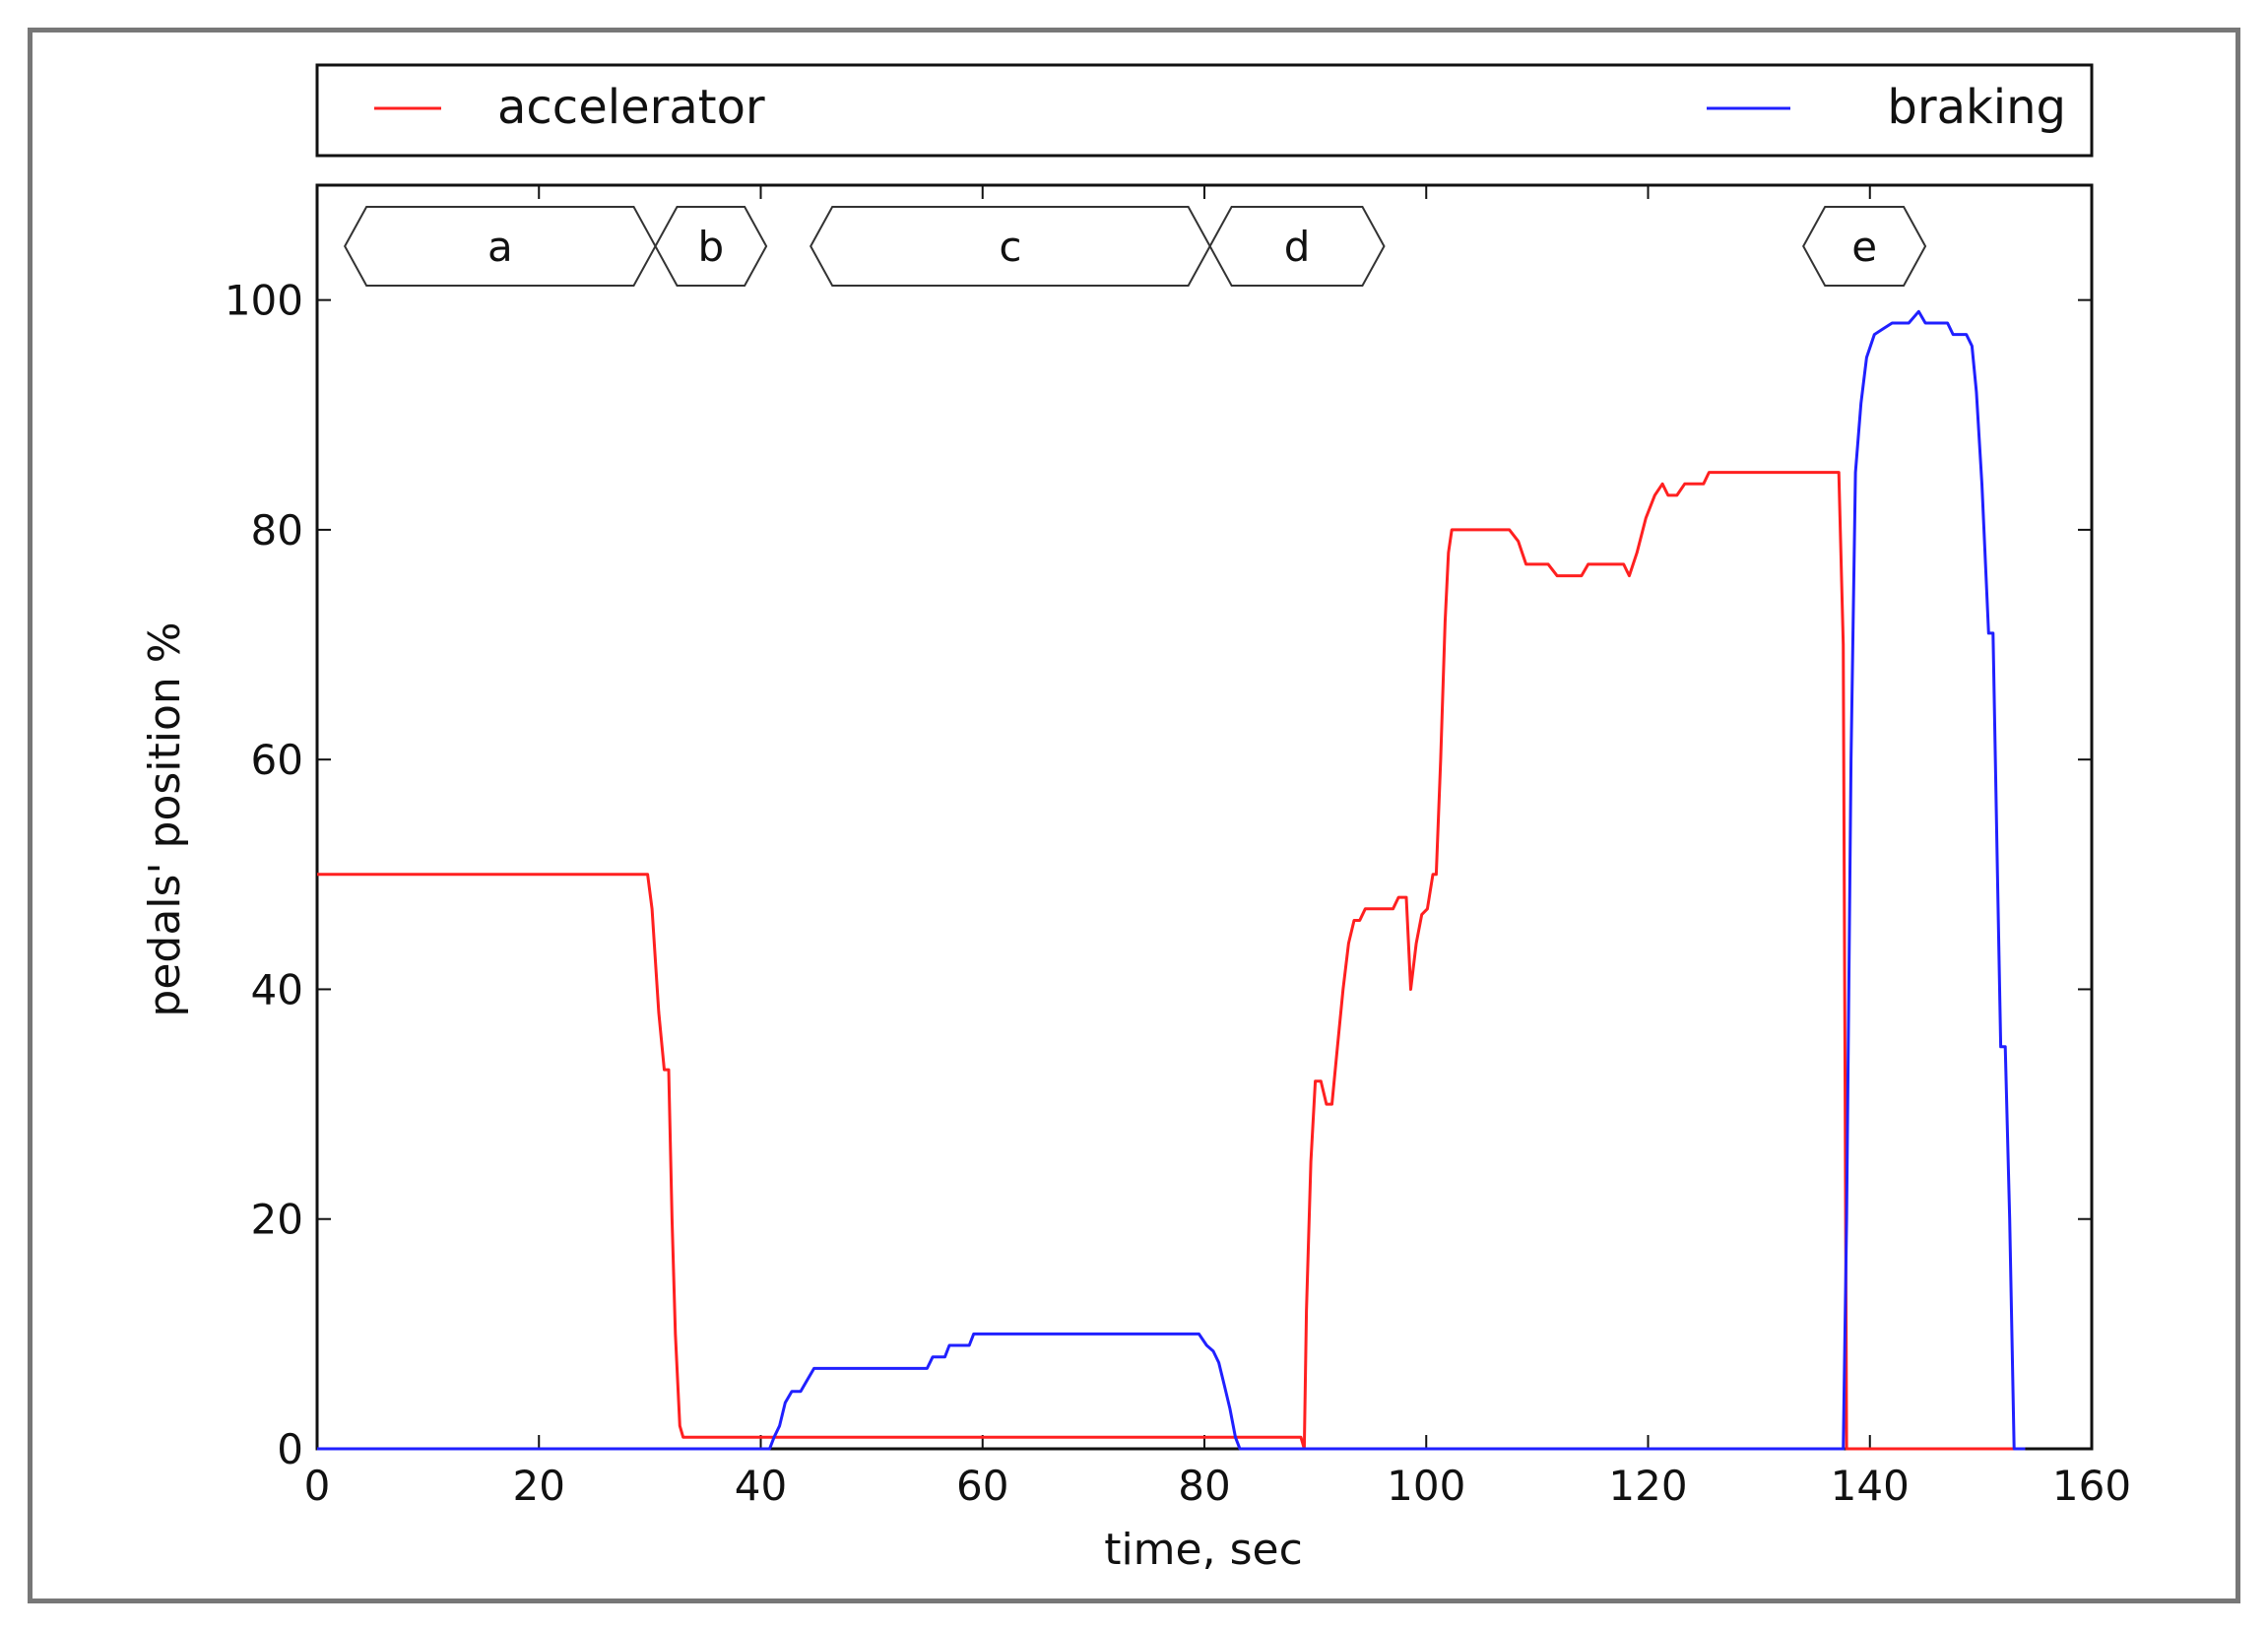  What do you see at coordinates (761, 1486) in the screenshot?
I see `x-tick-label: 40` at bounding box center [761, 1486].